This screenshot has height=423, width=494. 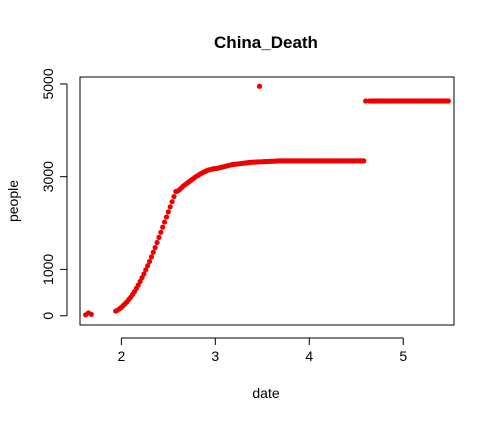 What do you see at coordinates (215, 356) in the screenshot?
I see `x-tick-label: 3` at bounding box center [215, 356].